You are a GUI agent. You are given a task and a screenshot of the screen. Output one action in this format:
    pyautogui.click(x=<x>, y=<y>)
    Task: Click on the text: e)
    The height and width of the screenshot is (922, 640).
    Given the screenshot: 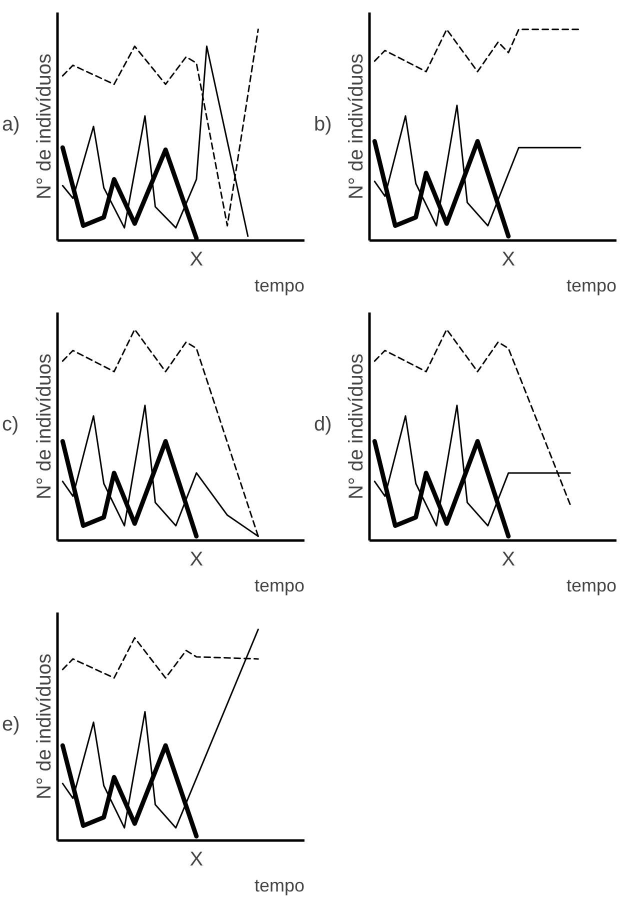 What is the action you would take?
    pyautogui.click(x=11, y=724)
    